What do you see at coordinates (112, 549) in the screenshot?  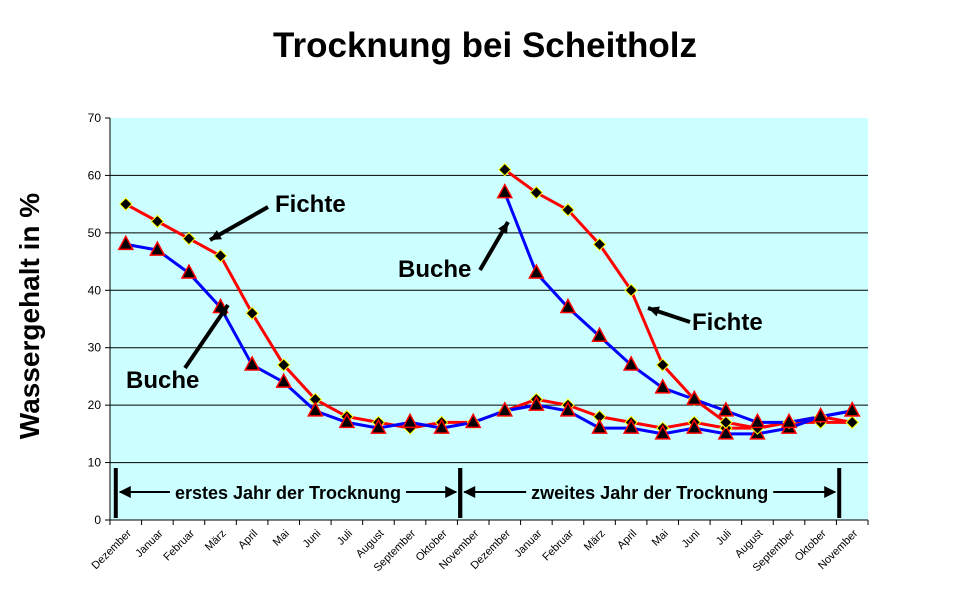 I see `x-tick-label: Dezember` at bounding box center [112, 549].